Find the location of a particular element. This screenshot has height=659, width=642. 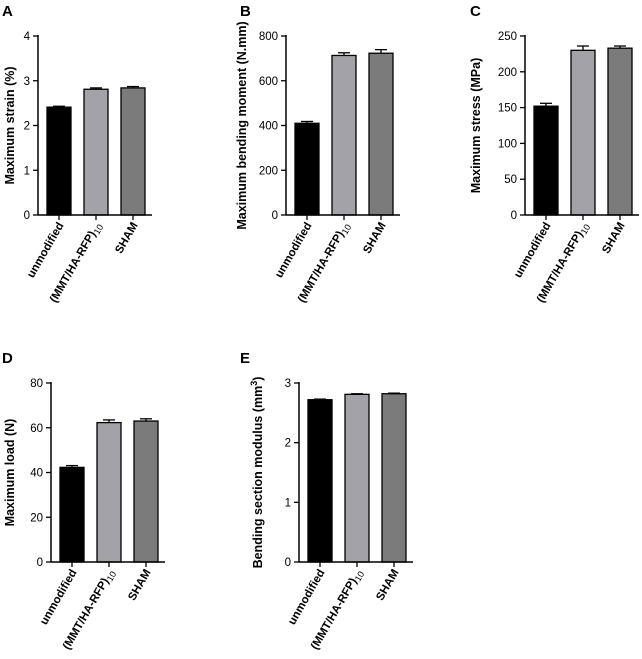

panel-label: C is located at coordinates (475, 11).